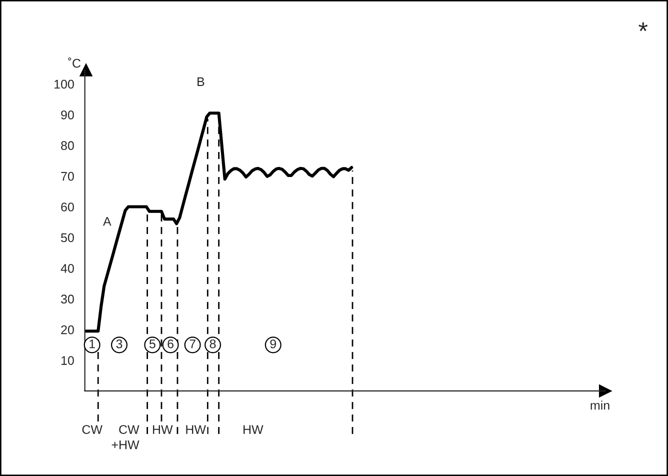  What do you see at coordinates (67, 360) in the screenshot?
I see `y-tick-label: 10` at bounding box center [67, 360].